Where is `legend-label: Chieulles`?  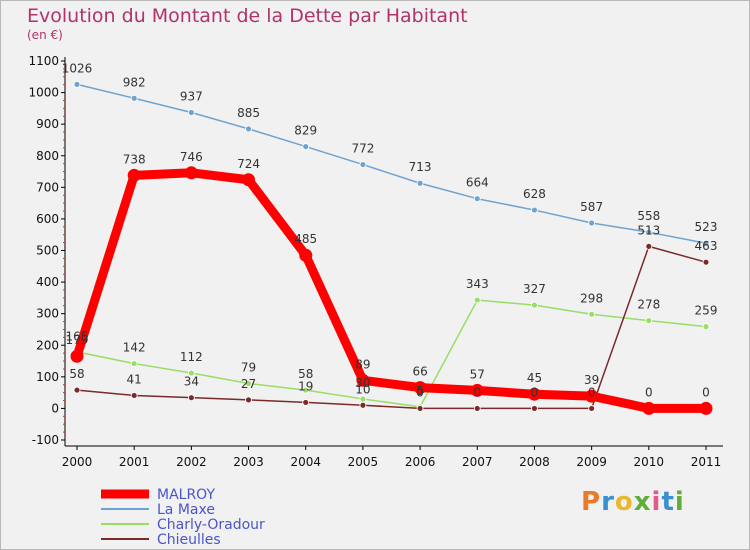 legend-label: Chieulles is located at coordinates (189, 540).